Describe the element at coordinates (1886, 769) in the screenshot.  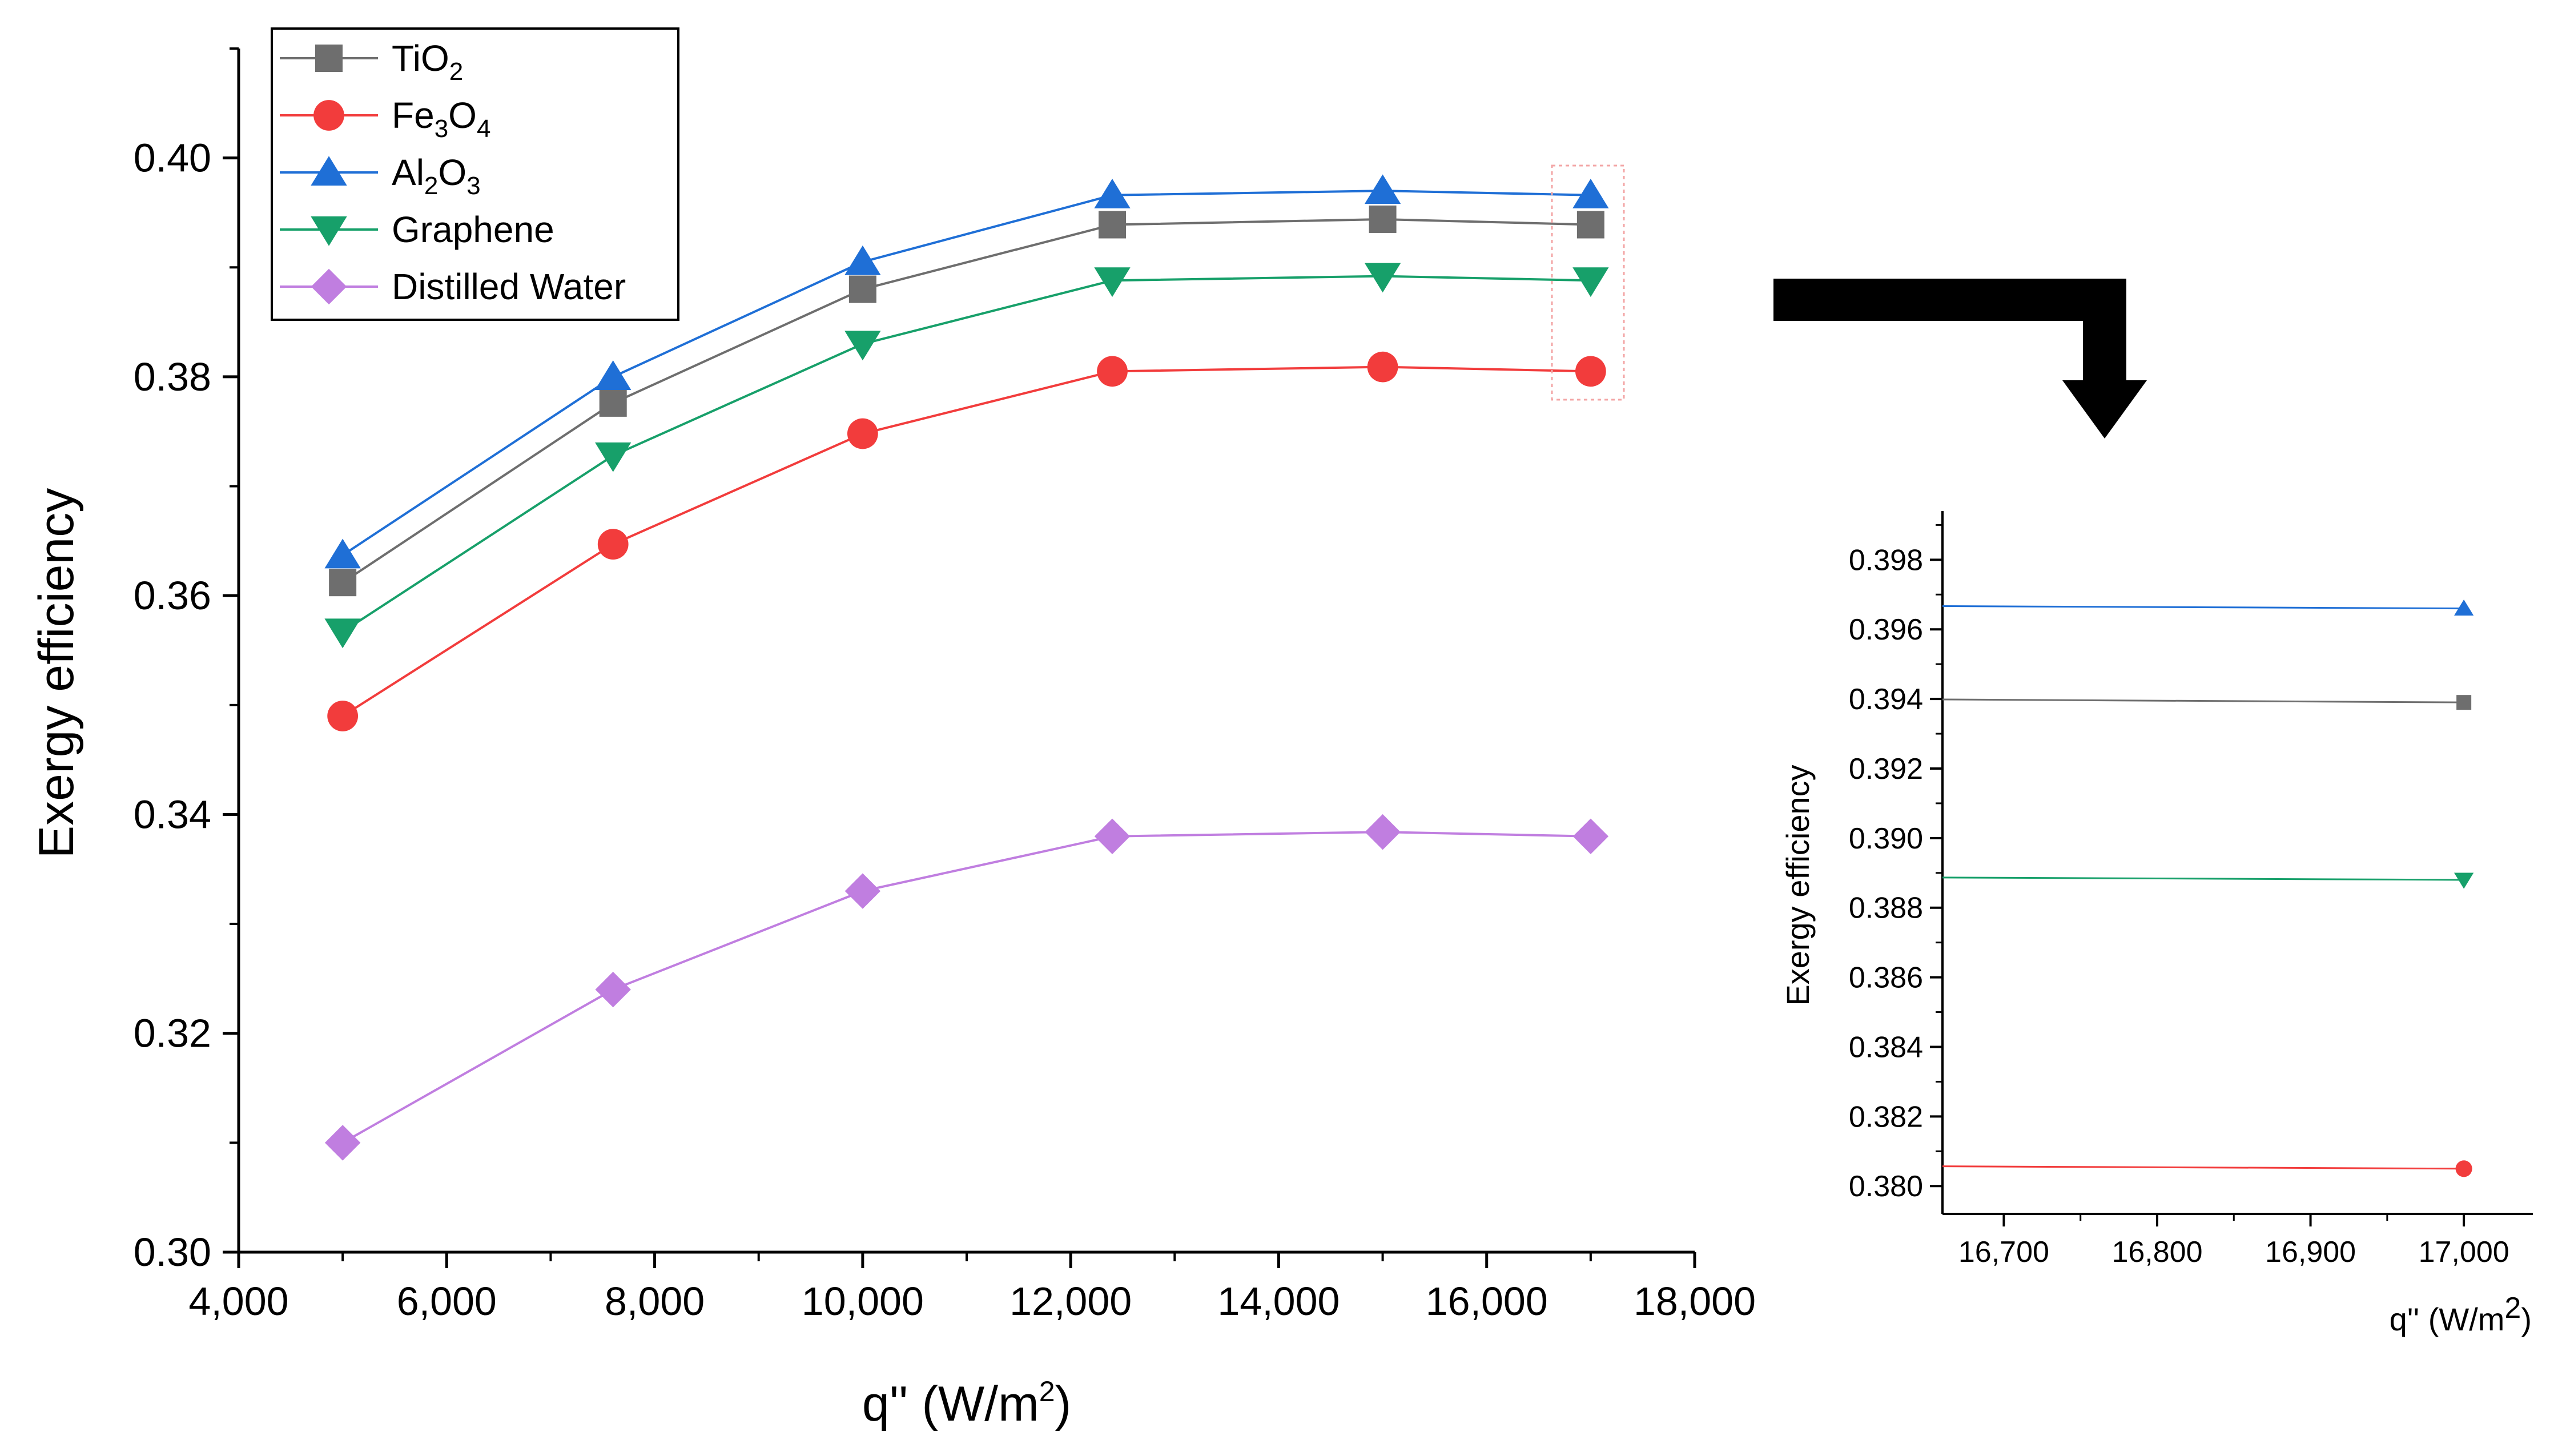
I see `inset-y-tick-label: 0.392` at that location.